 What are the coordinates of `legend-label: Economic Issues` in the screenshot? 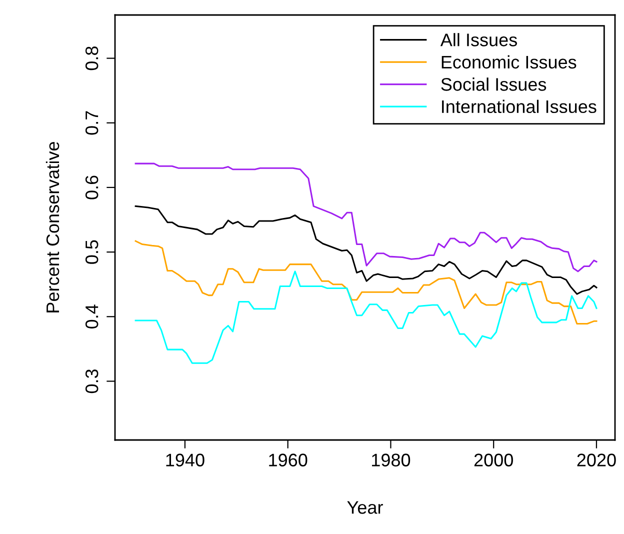 It's located at (509, 62).